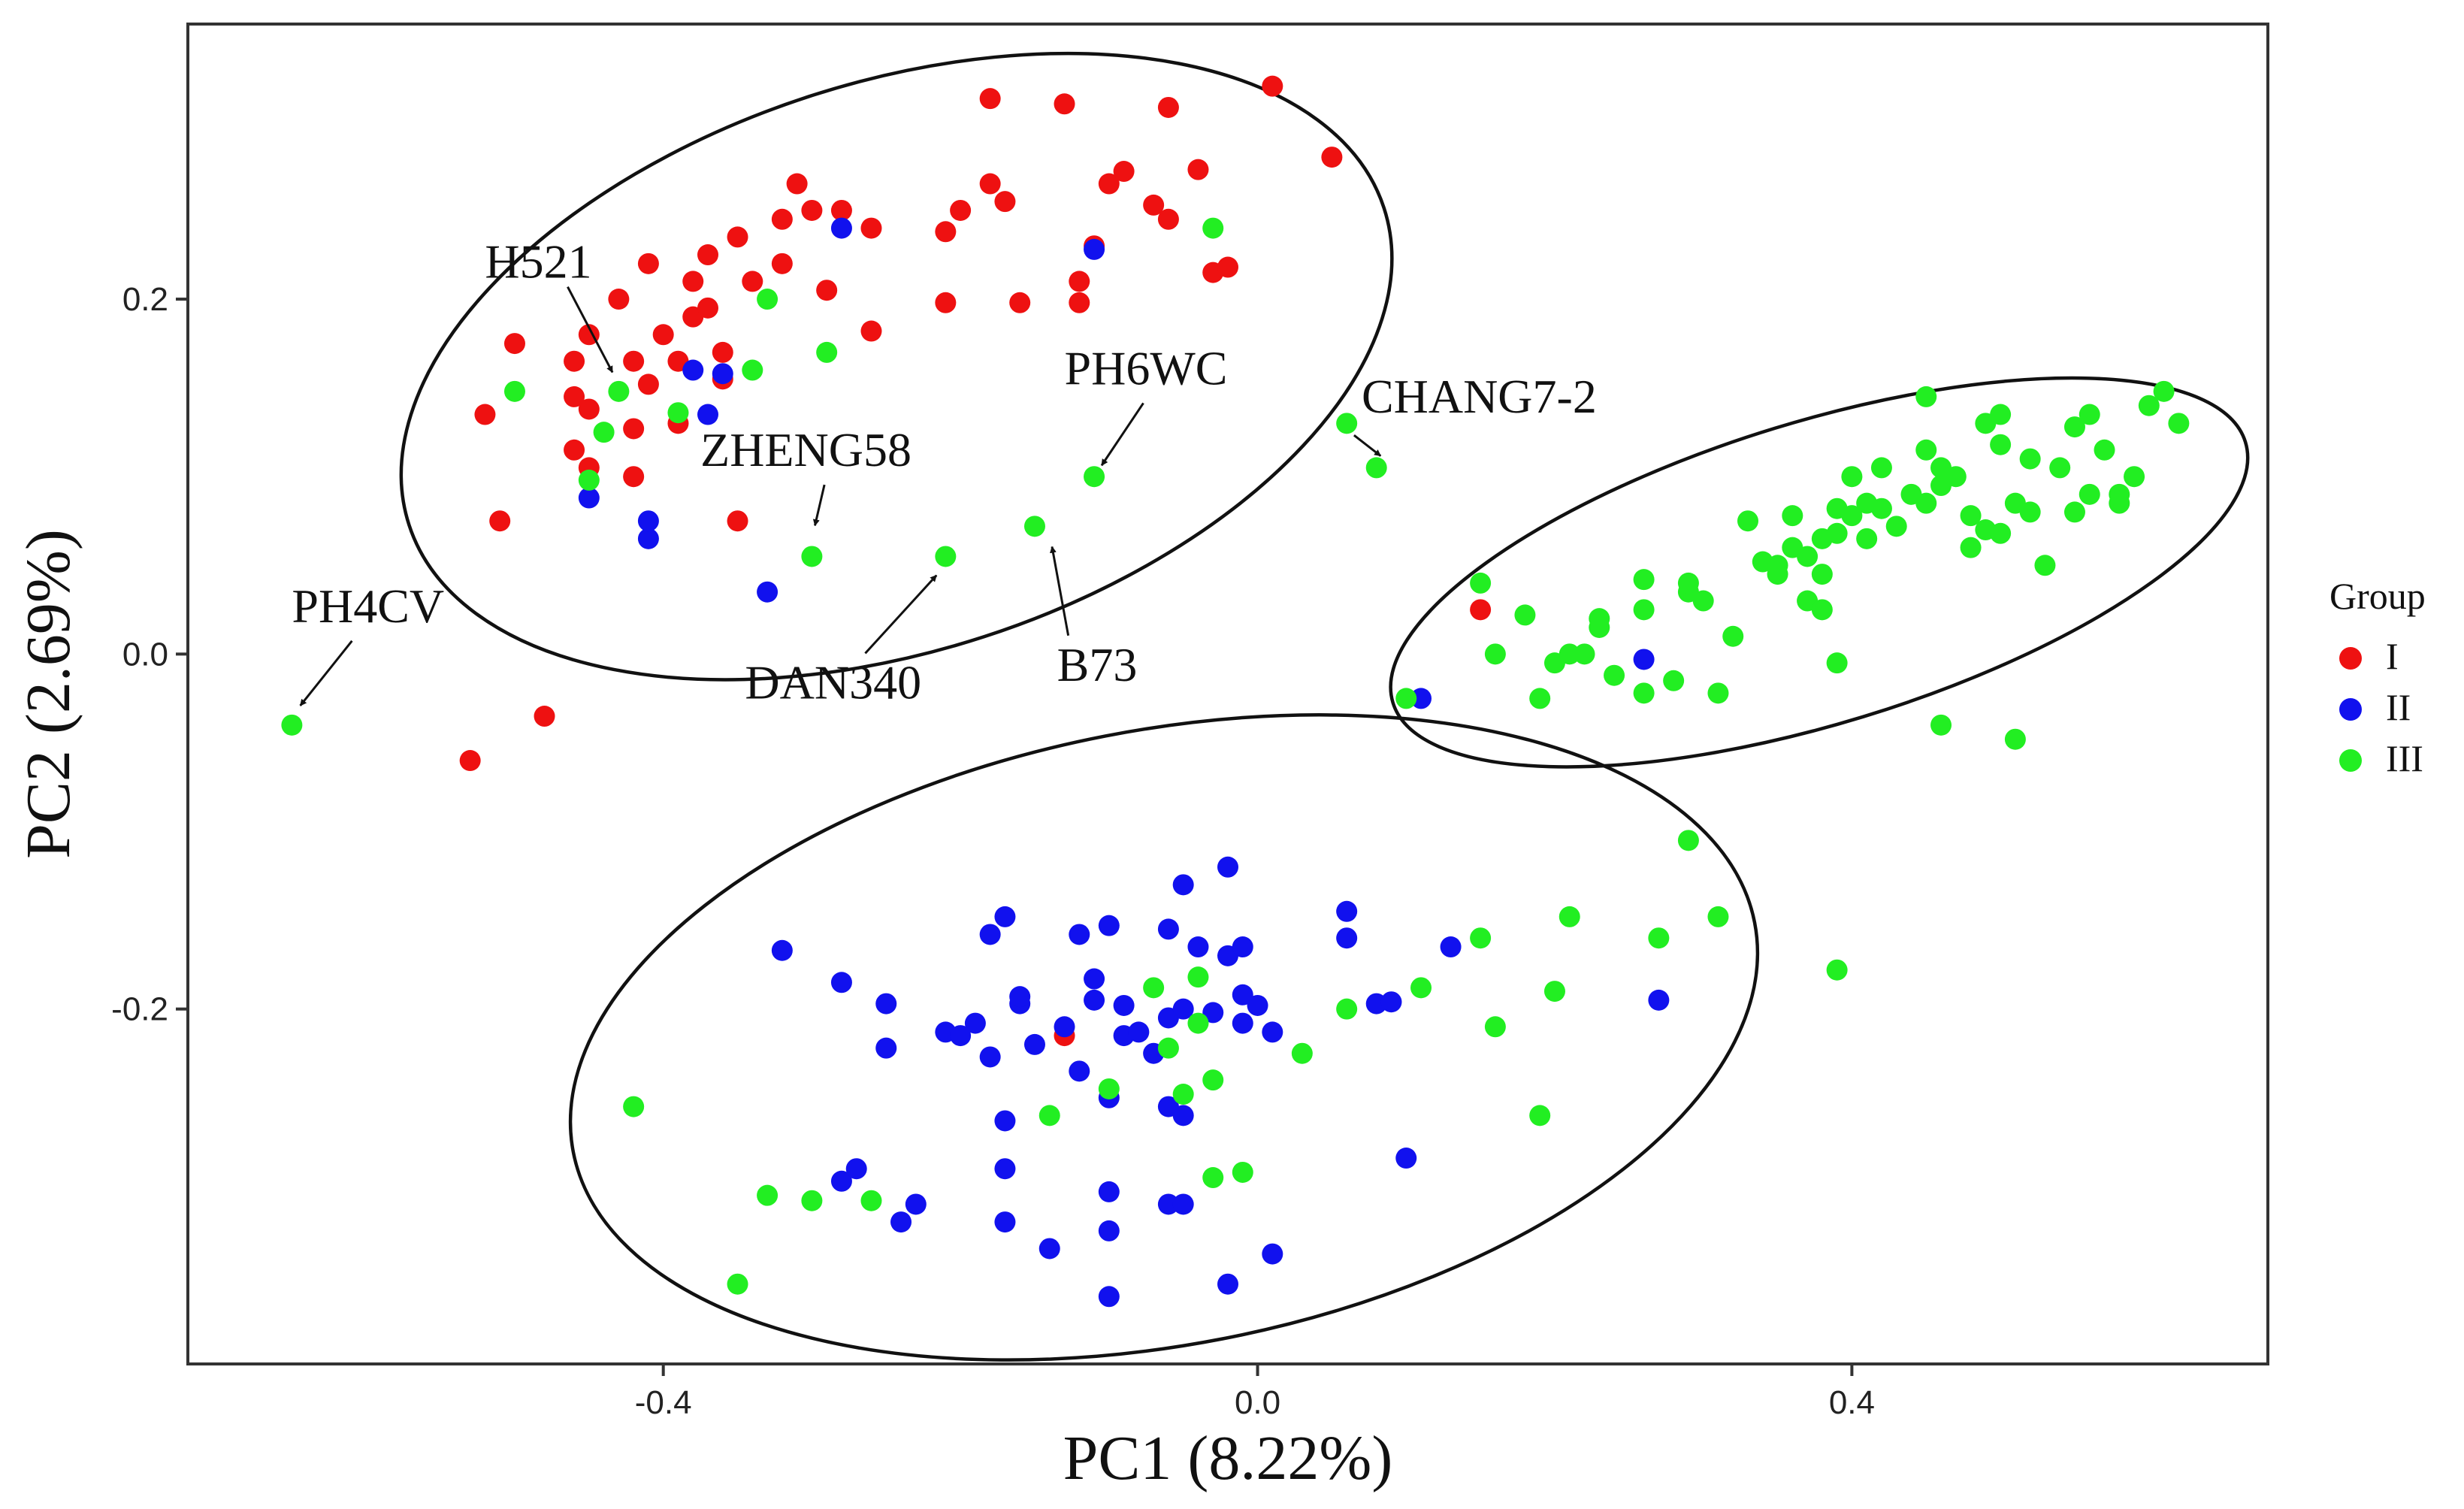 The height and width of the screenshot is (1509, 2464). What do you see at coordinates (1257, 1402) in the screenshot?
I see `x-tick-label: 0.0` at bounding box center [1257, 1402].